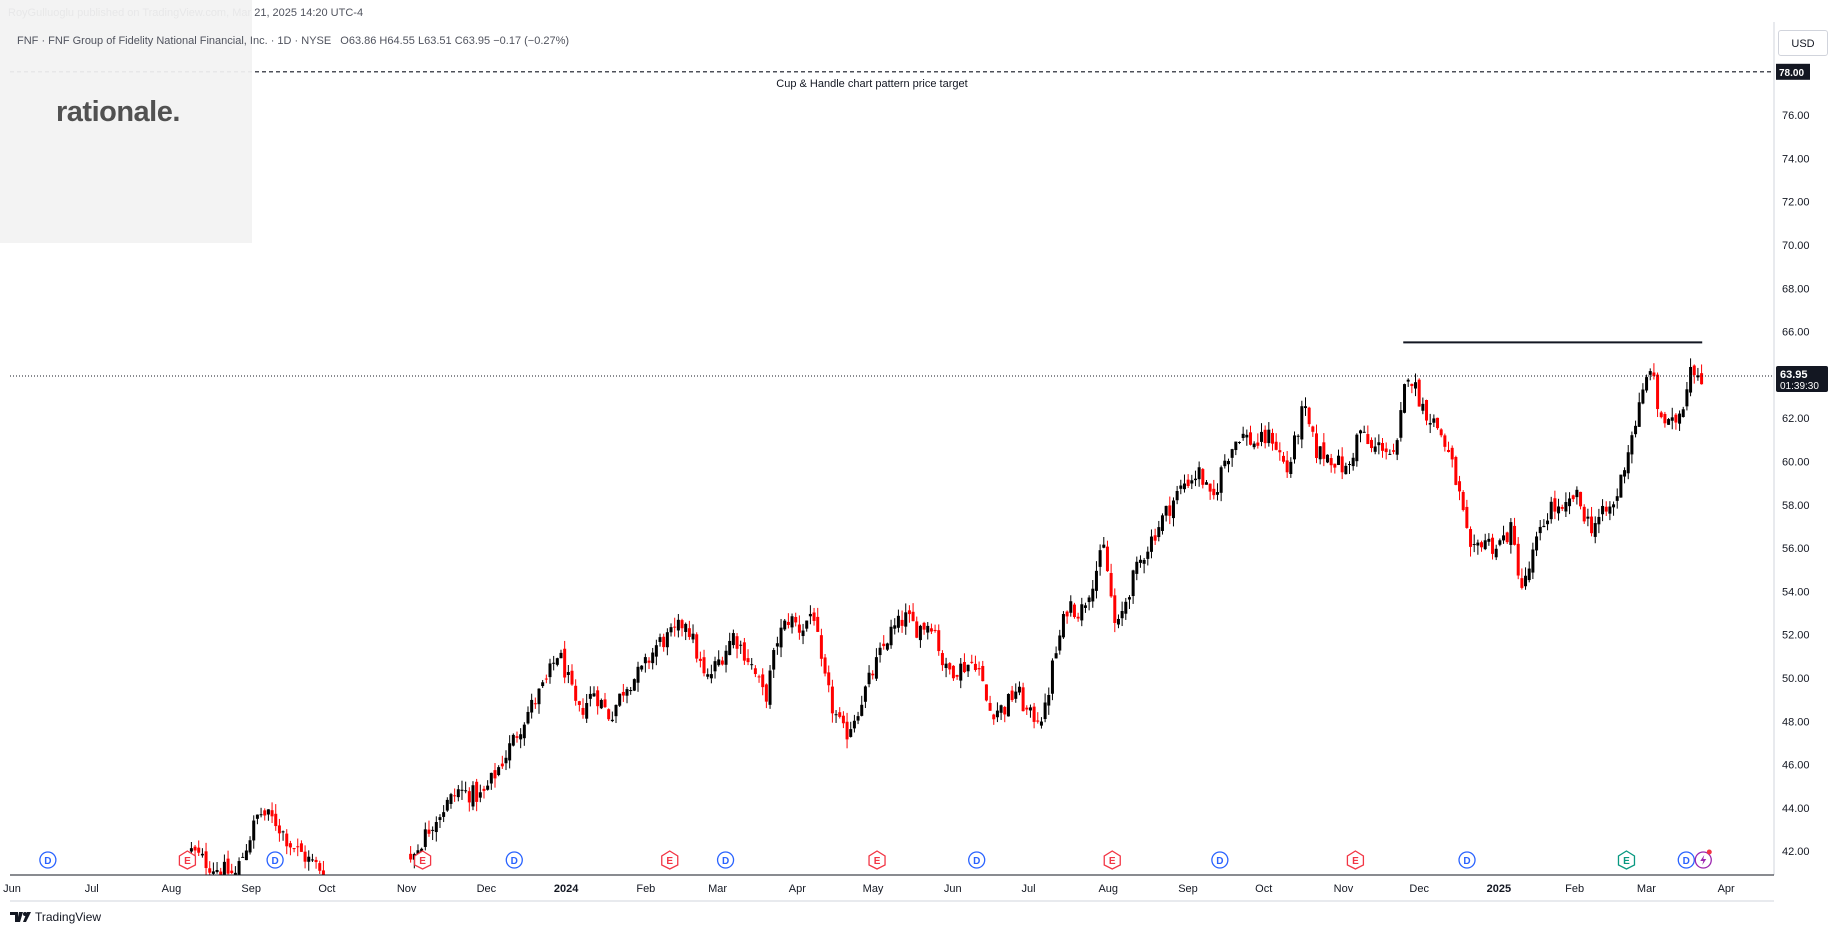 Image resolution: width=1835 pixels, height=931 pixels. I want to click on currency-button: USD, so click(1803, 43).